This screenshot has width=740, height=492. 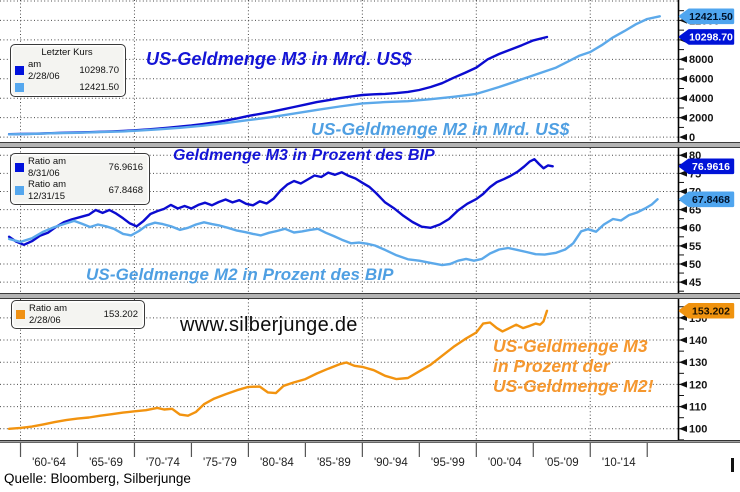 I want to click on panel3-annotation-line2: in Prozent der, so click(x=551, y=366).